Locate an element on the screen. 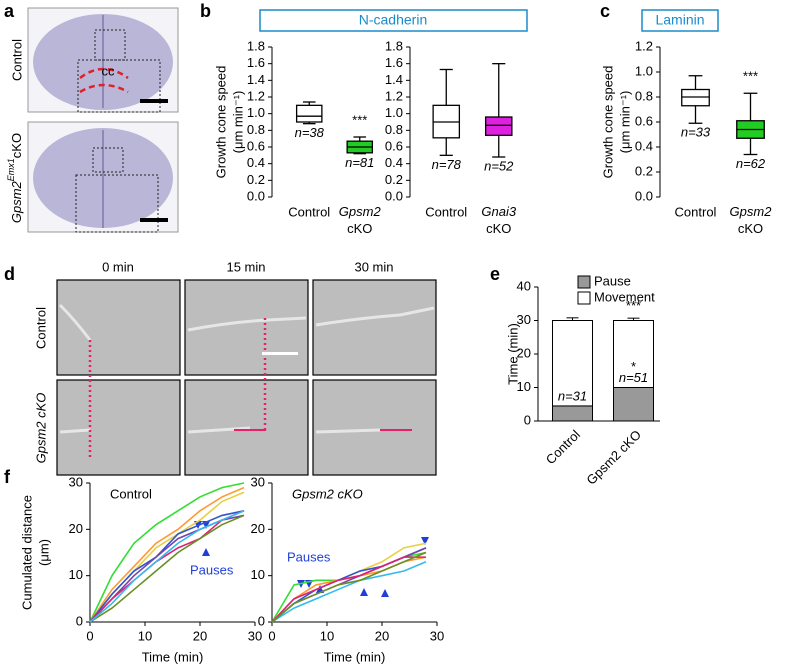 The image size is (788, 671). cc-label: cc is located at coordinates (109, 70).